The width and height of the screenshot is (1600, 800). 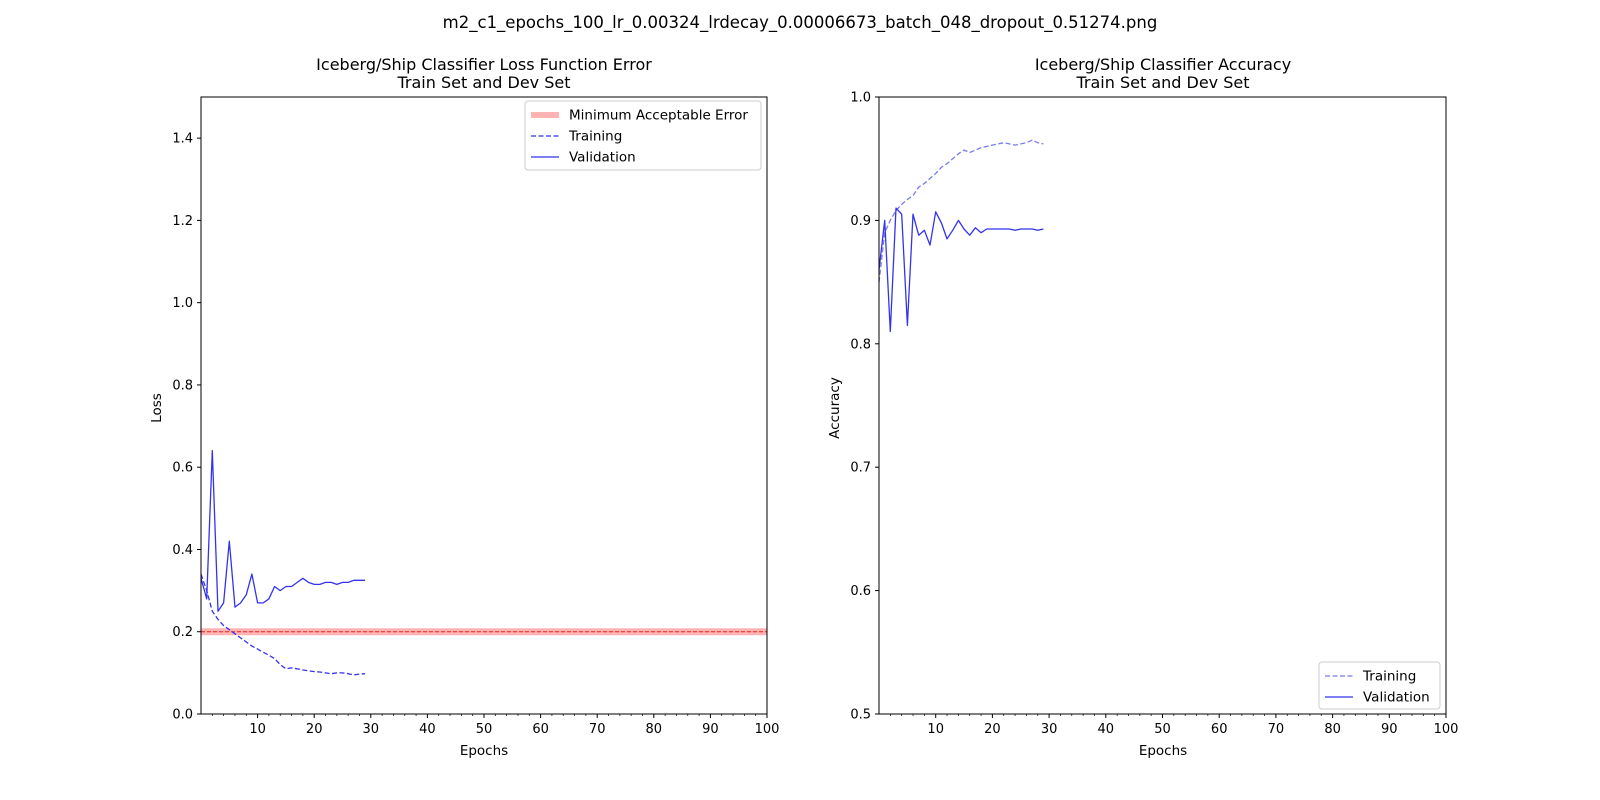 I want to click on accuracy-x-tick-label: 90, so click(x=1389, y=729).